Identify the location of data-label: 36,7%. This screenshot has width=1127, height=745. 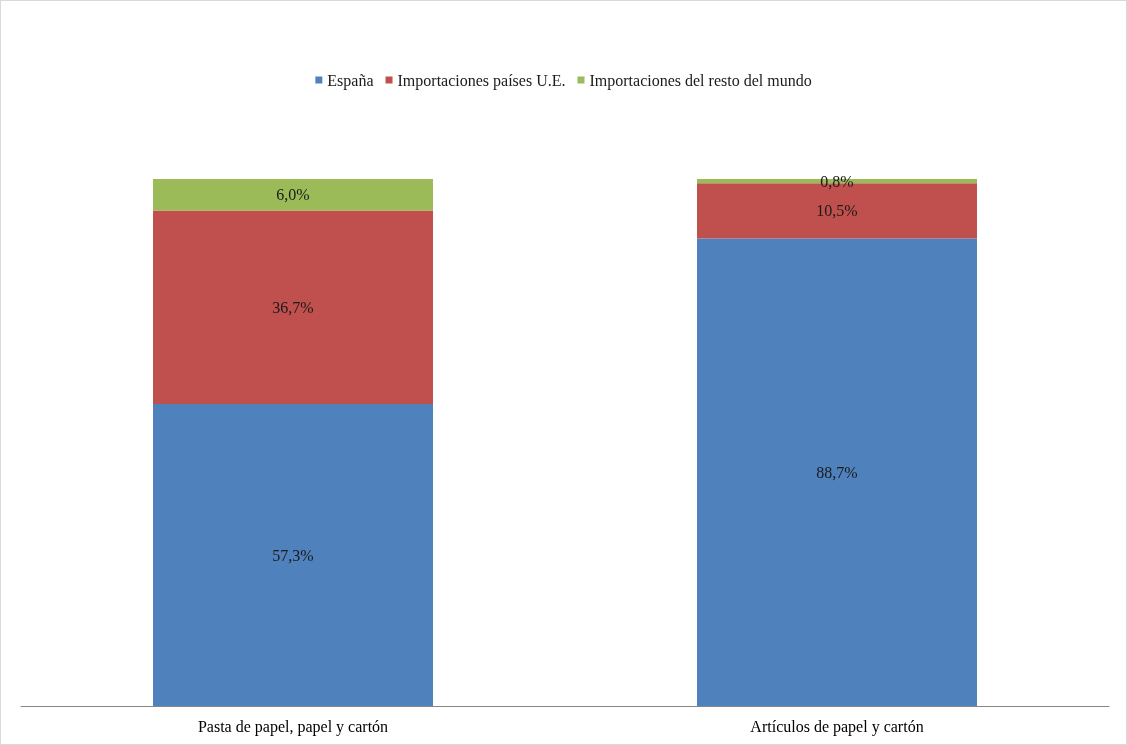
(293, 307).